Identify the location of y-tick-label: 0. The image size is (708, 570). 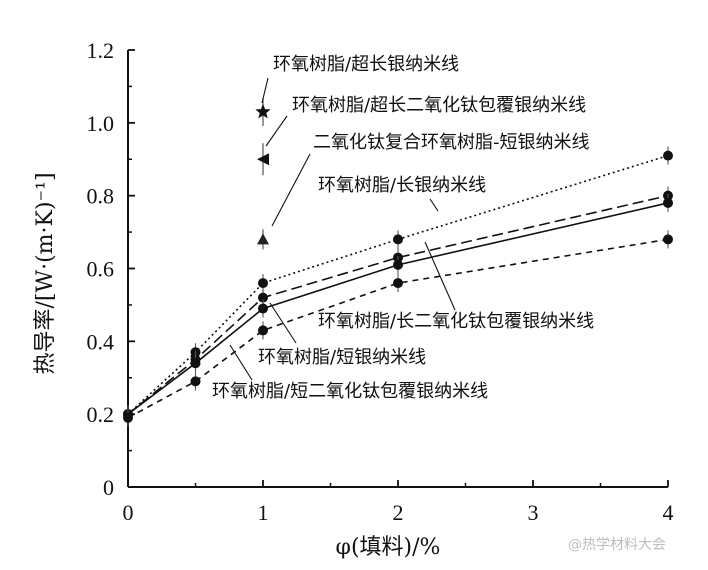
(108, 487).